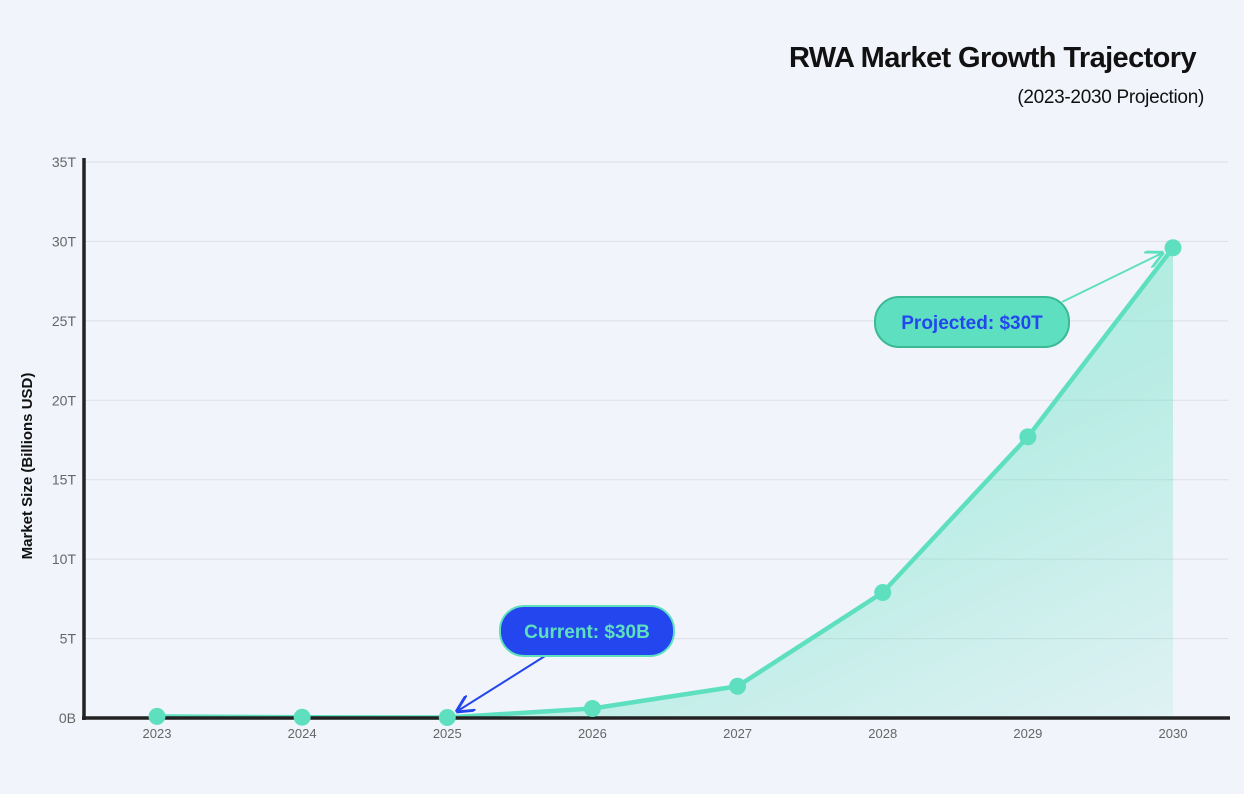 The image size is (1244, 794). I want to click on y-tick-label: 35T, so click(64, 162).